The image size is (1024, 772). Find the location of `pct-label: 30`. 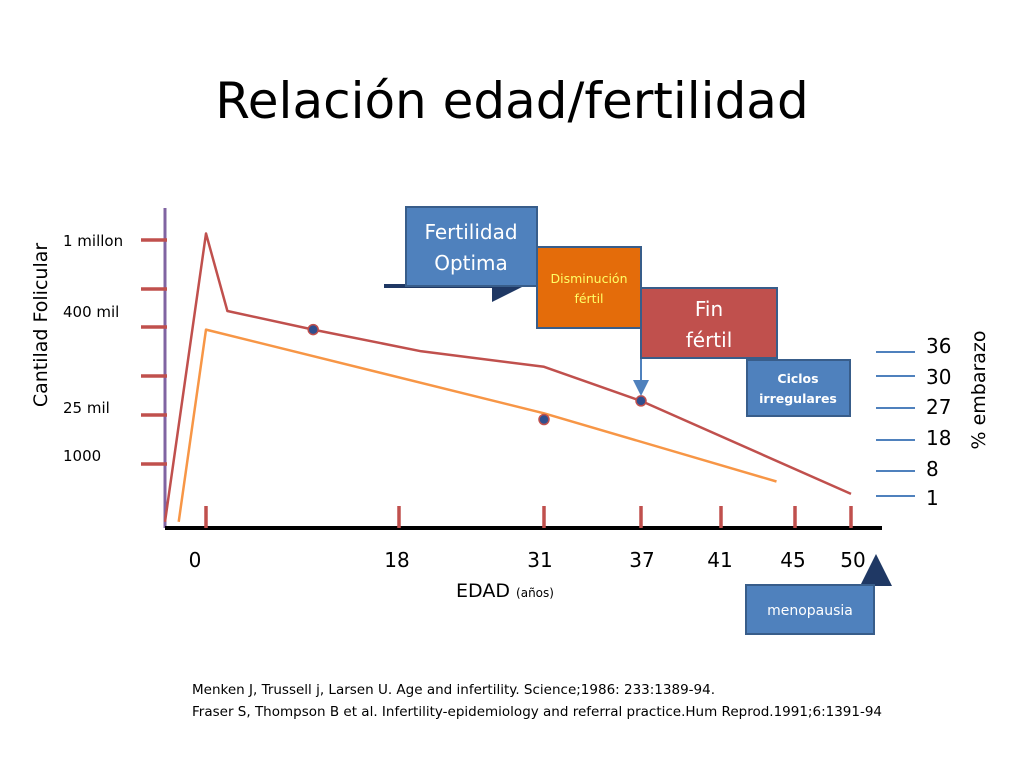

pct-label: 30 is located at coordinates (938, 377).